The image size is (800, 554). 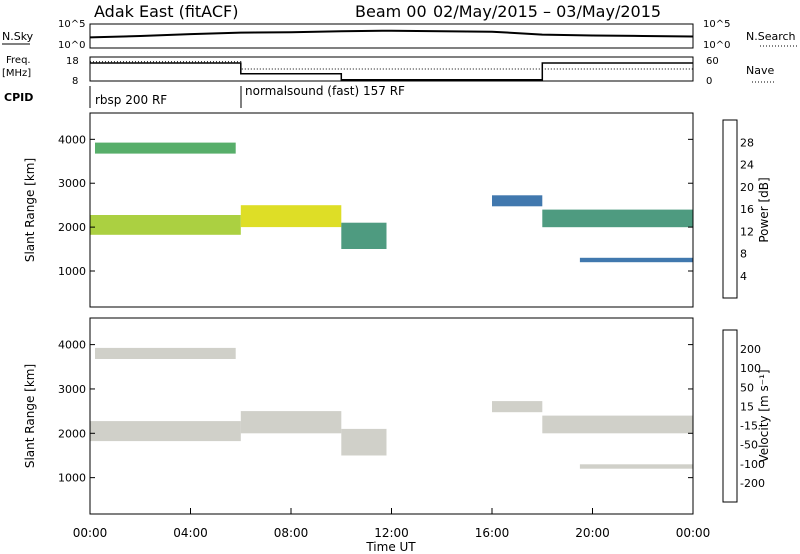 What do you see at coordinates (752, 483) in the screenshot?
I see `colorbar-tick-7: -200` at bounding box center [752, 483].